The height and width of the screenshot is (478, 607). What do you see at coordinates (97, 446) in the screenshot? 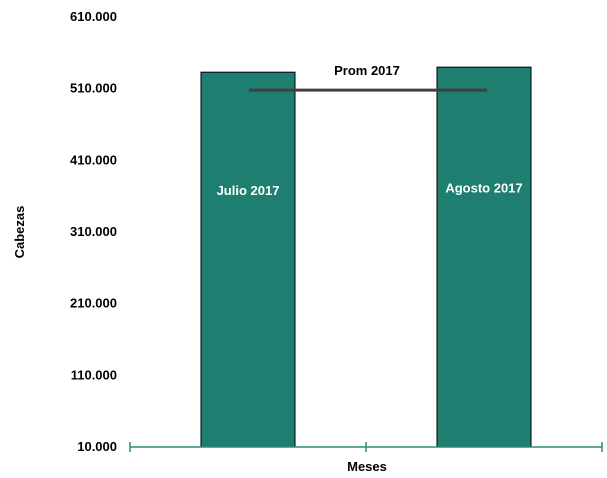
I see `y-tick-label: 10.000` at bounding box center [97, 446].